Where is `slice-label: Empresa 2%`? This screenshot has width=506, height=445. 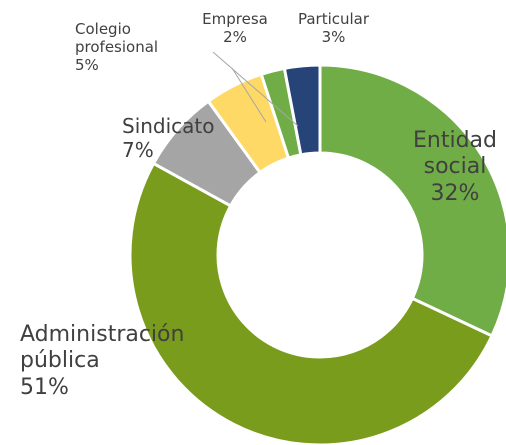
slice-label: Empresa 2% is located at coordinates (235, 28).